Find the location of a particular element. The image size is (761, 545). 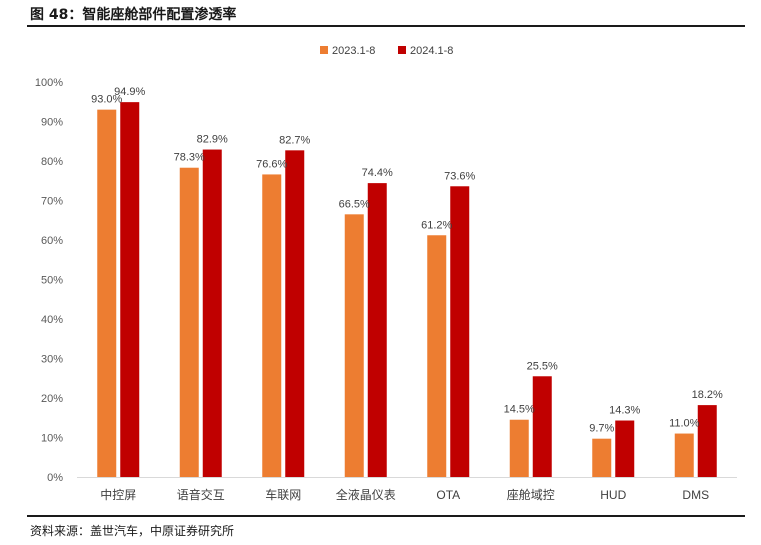

data-label: 18.2% is located at coordinates (707, 395).